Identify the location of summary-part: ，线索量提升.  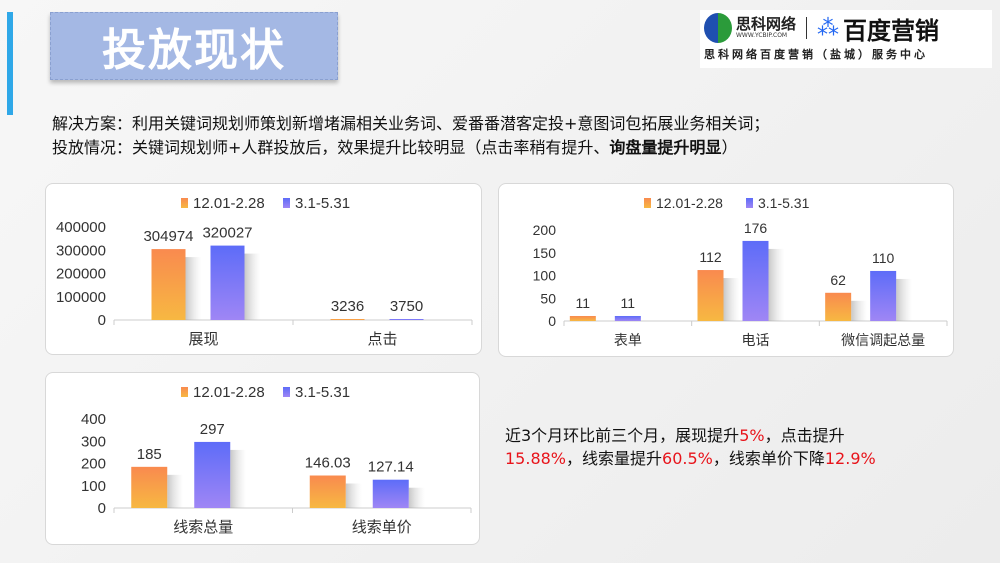
(614, 458).